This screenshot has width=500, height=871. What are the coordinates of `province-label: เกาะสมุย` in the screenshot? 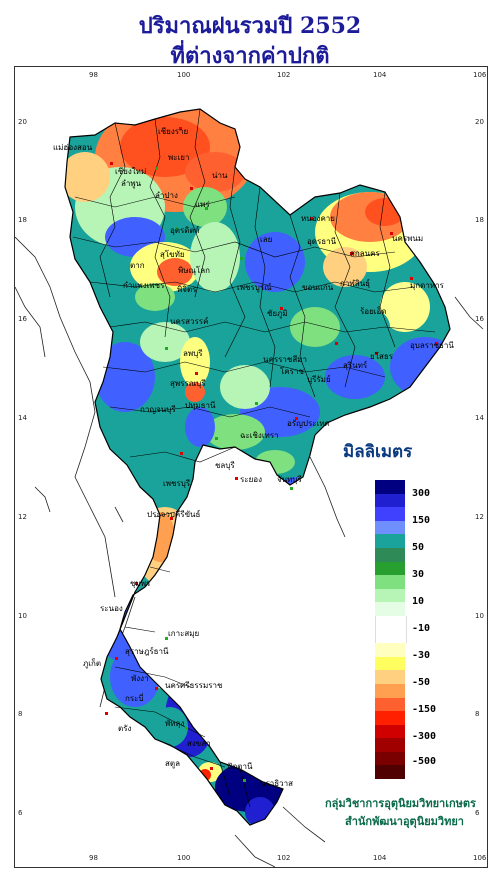 It's located at (184, 633).